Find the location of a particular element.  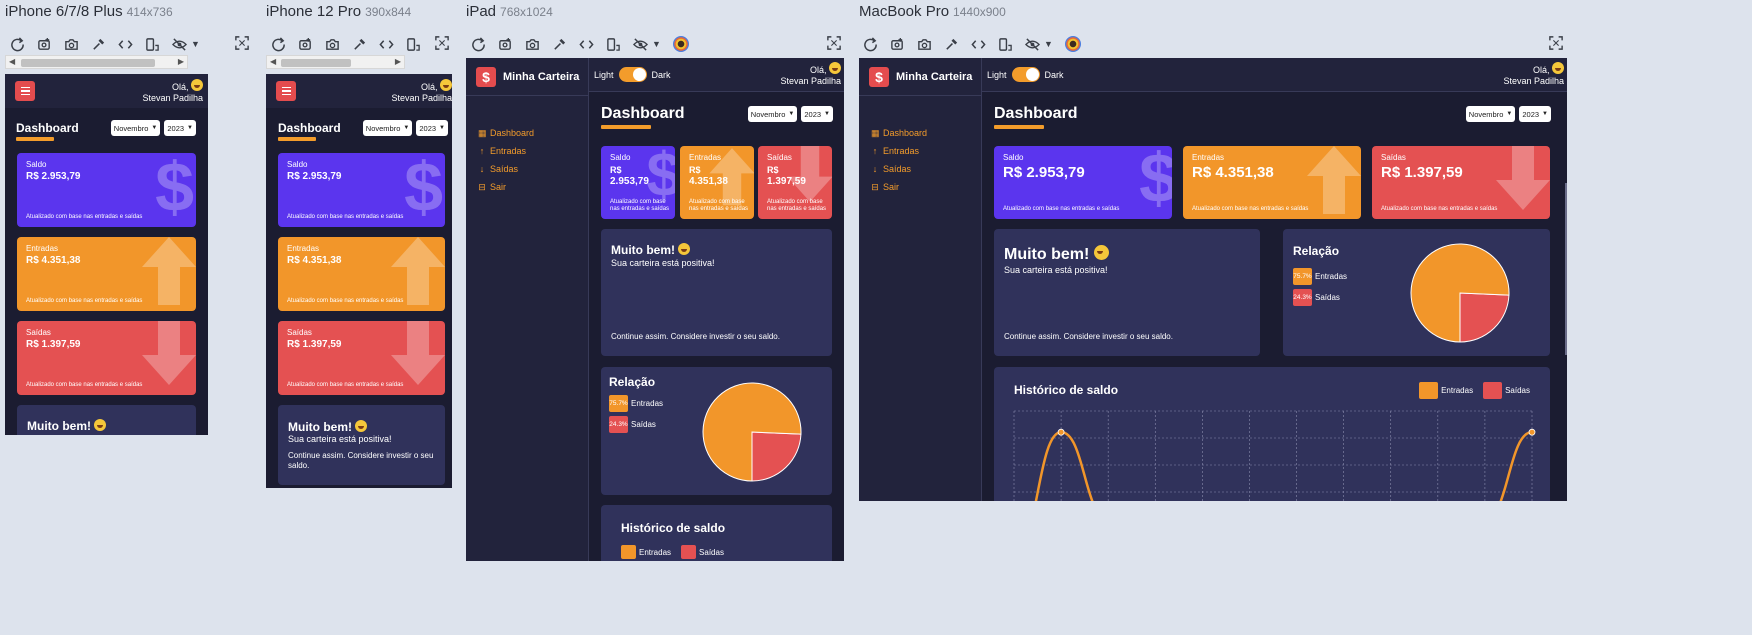

relation-title: Relação is located at coordinates (1316, 251).